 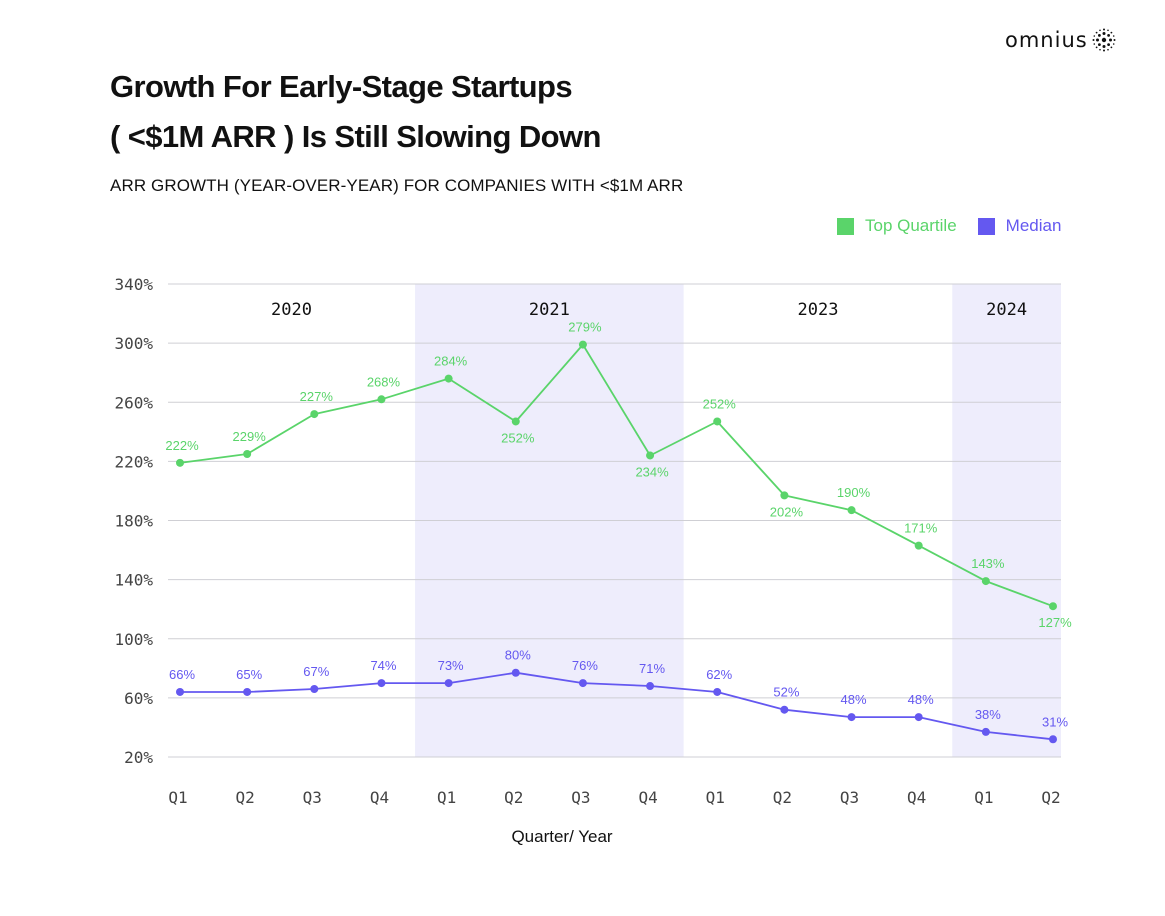 What do you see at coordinates (561, 836) in the screenshot?
I see `x-axis-title: Quarter/ Year` at bounding box center [561, 836].